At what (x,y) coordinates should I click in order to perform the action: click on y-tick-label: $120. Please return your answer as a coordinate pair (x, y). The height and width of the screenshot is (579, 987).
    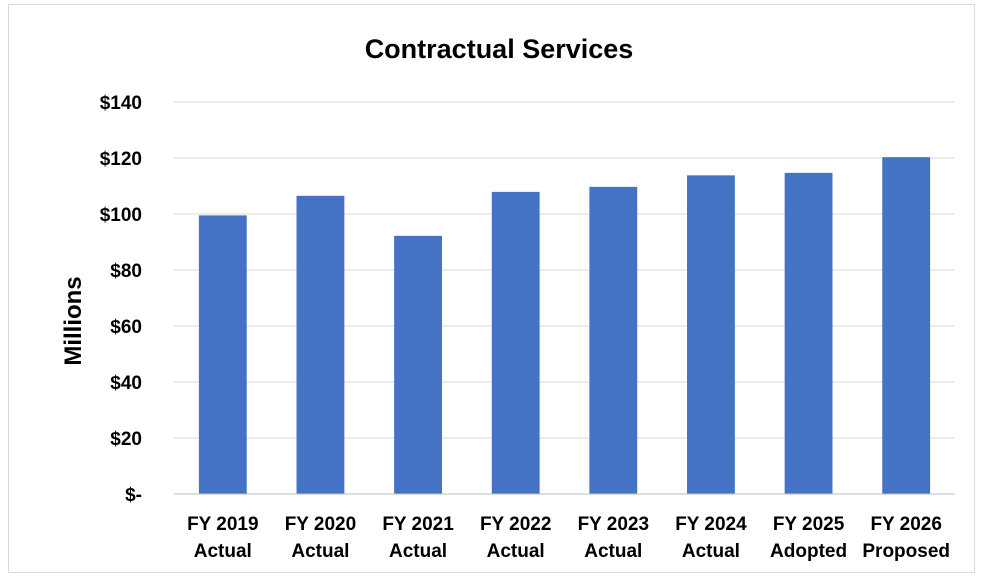
    Looking at the image, I should click on (121, 159).